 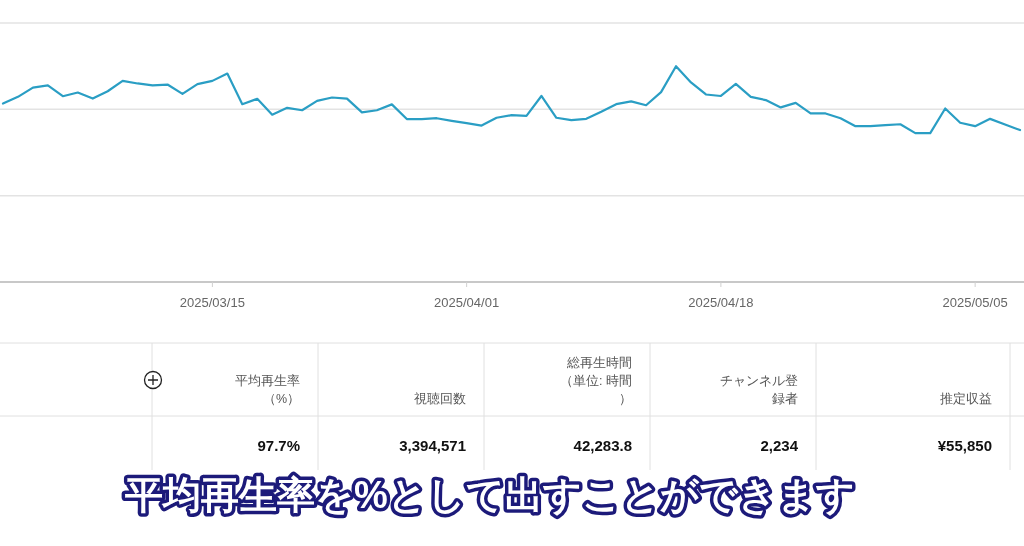 I want to click on text: 推定収益, so click(x=966, y=399).